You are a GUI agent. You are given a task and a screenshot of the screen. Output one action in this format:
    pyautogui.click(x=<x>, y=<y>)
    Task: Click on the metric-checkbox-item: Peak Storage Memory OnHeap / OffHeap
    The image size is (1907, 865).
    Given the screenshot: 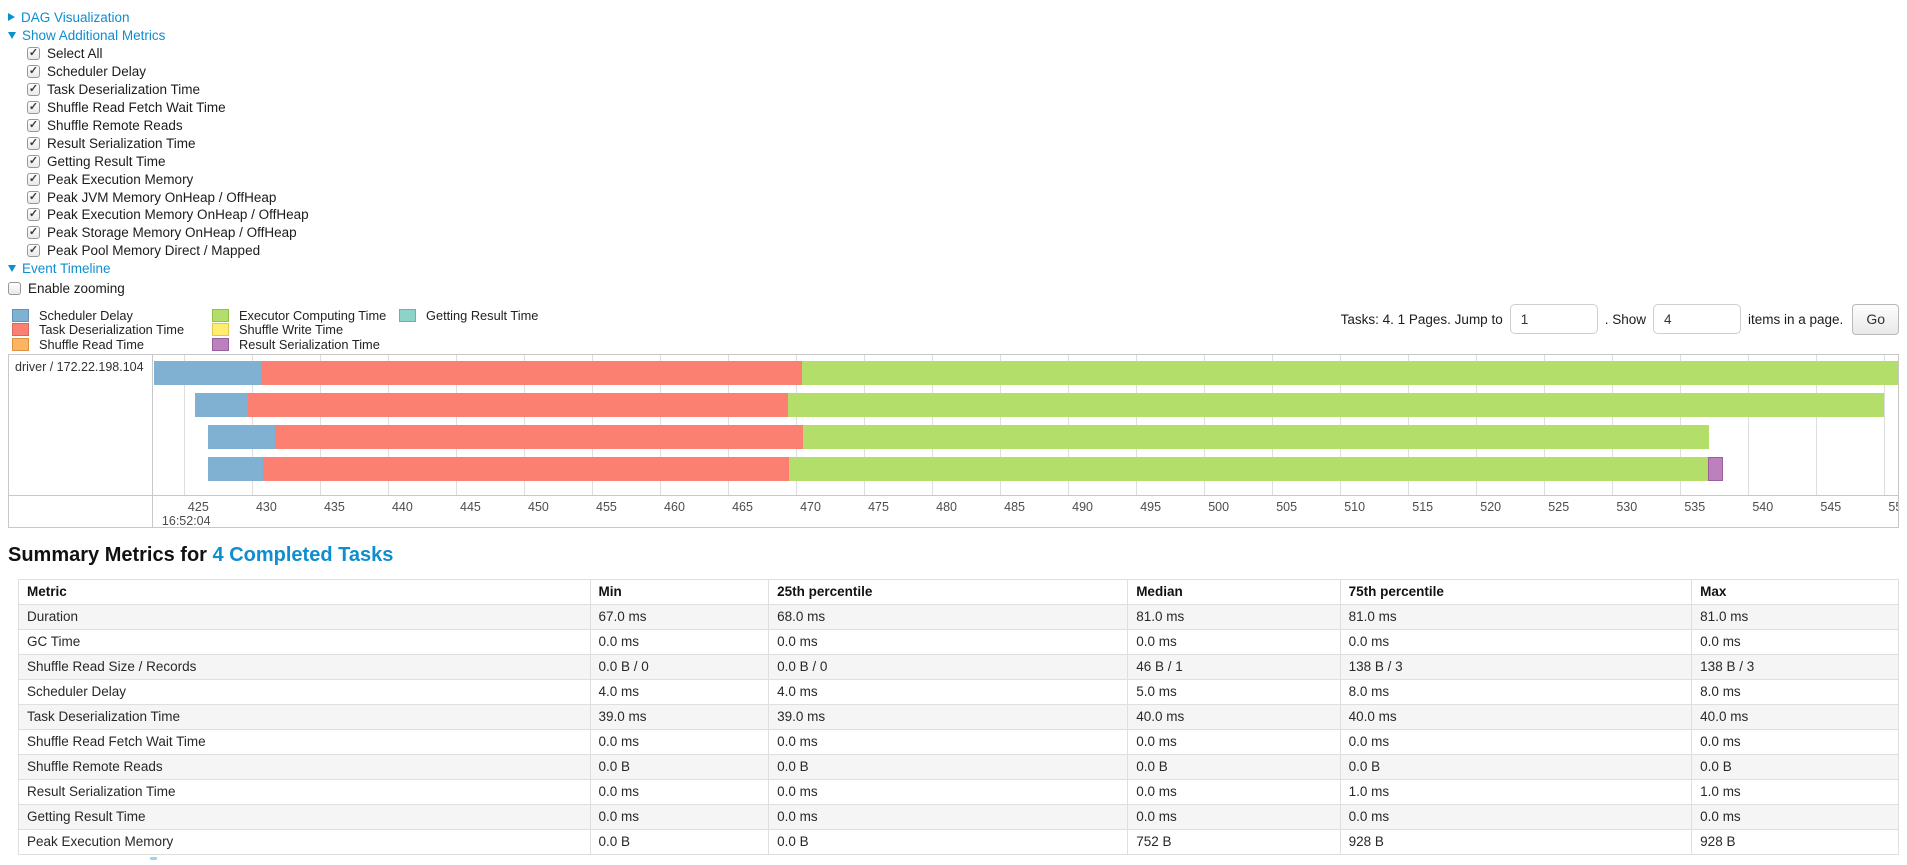 What is the action you would take?
    pyautogui.click(x=963, y=233)
    